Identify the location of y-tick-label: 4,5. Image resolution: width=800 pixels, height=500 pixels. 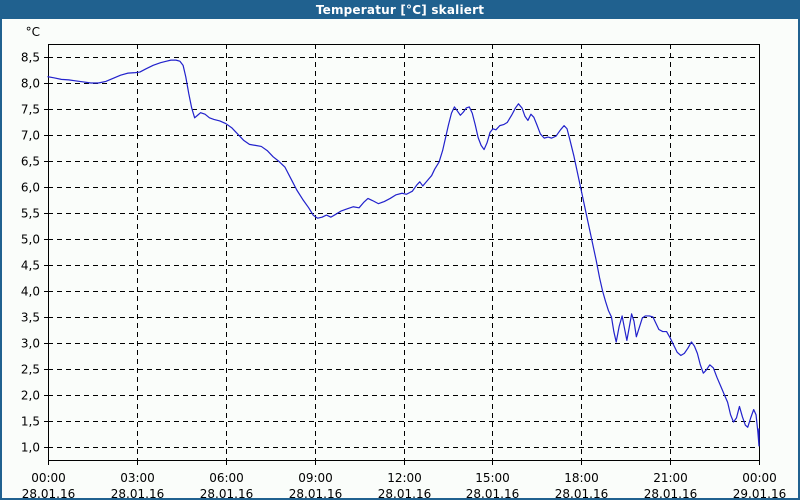
(30, 266).